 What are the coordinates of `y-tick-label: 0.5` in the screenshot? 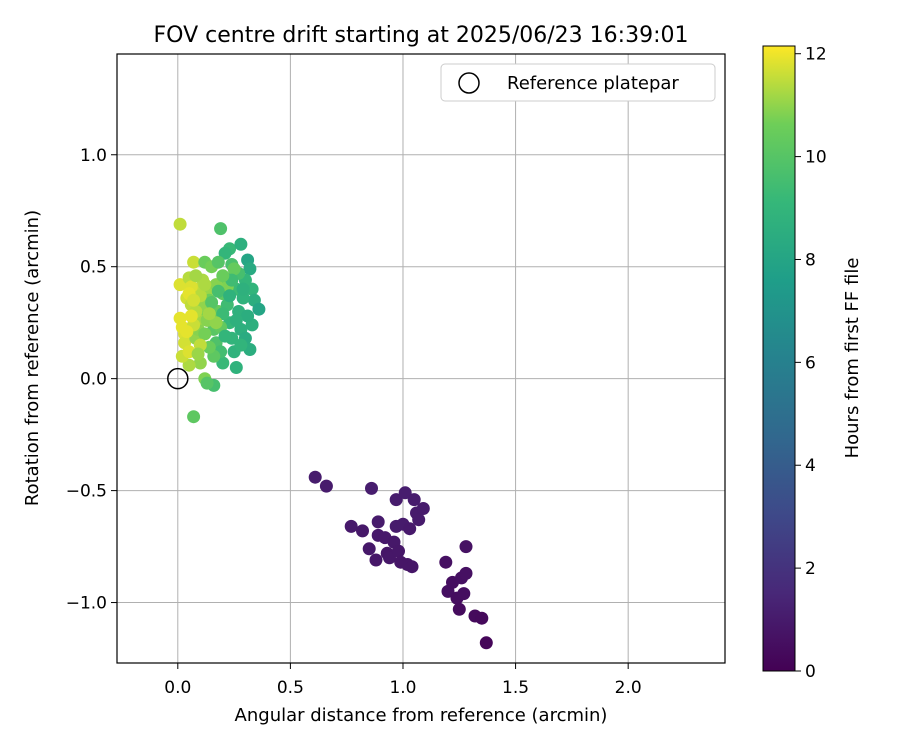 It's located at (93, 268).